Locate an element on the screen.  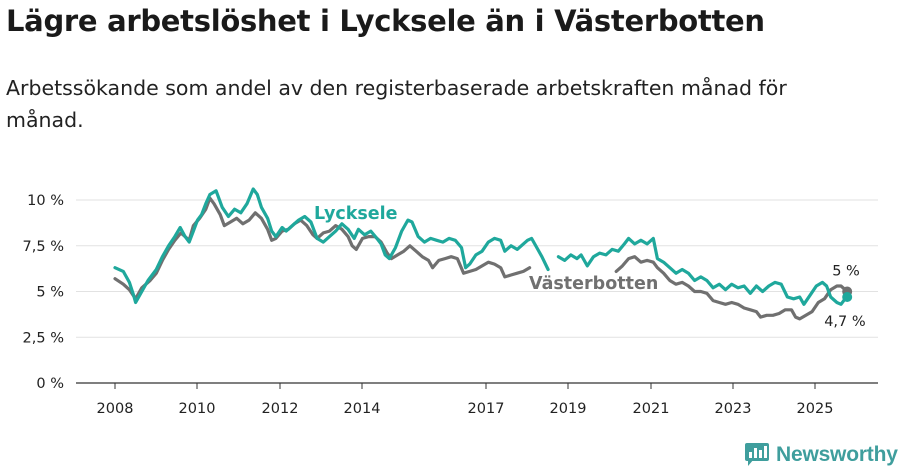
y-tick-label: 0 % is located at coordinates (50, 384).